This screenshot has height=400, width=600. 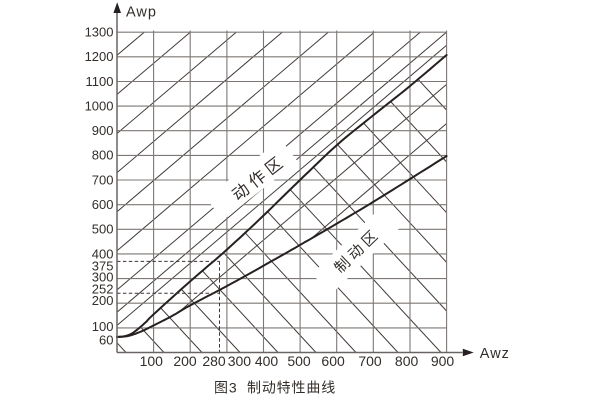 I want to click on svg-text: 1000, so click(x=99, y=105).